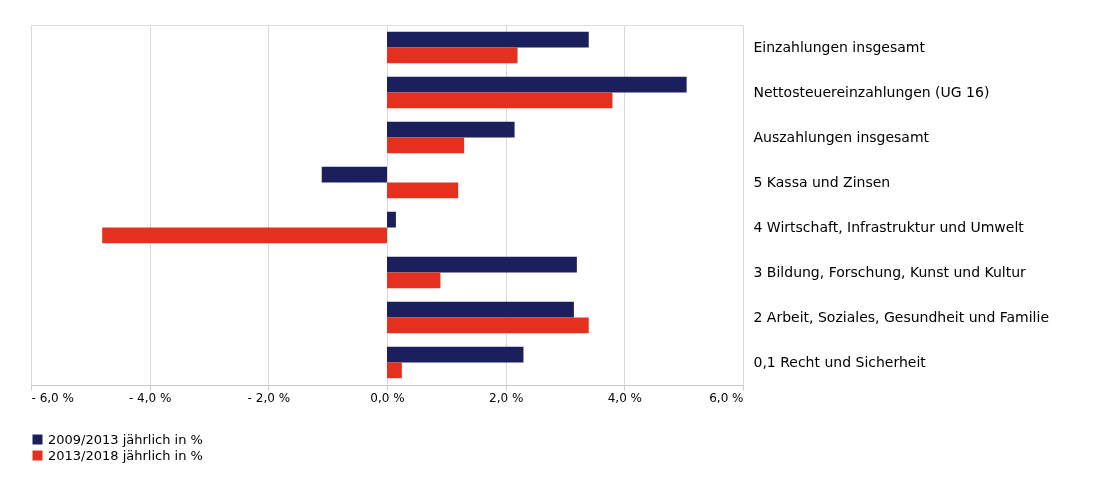 This screenshot has height=491, width=1095. I want to click on y-tick-label: 4 Wirtschaft, Infrastruktur und Umwelt, so click(889, 226).